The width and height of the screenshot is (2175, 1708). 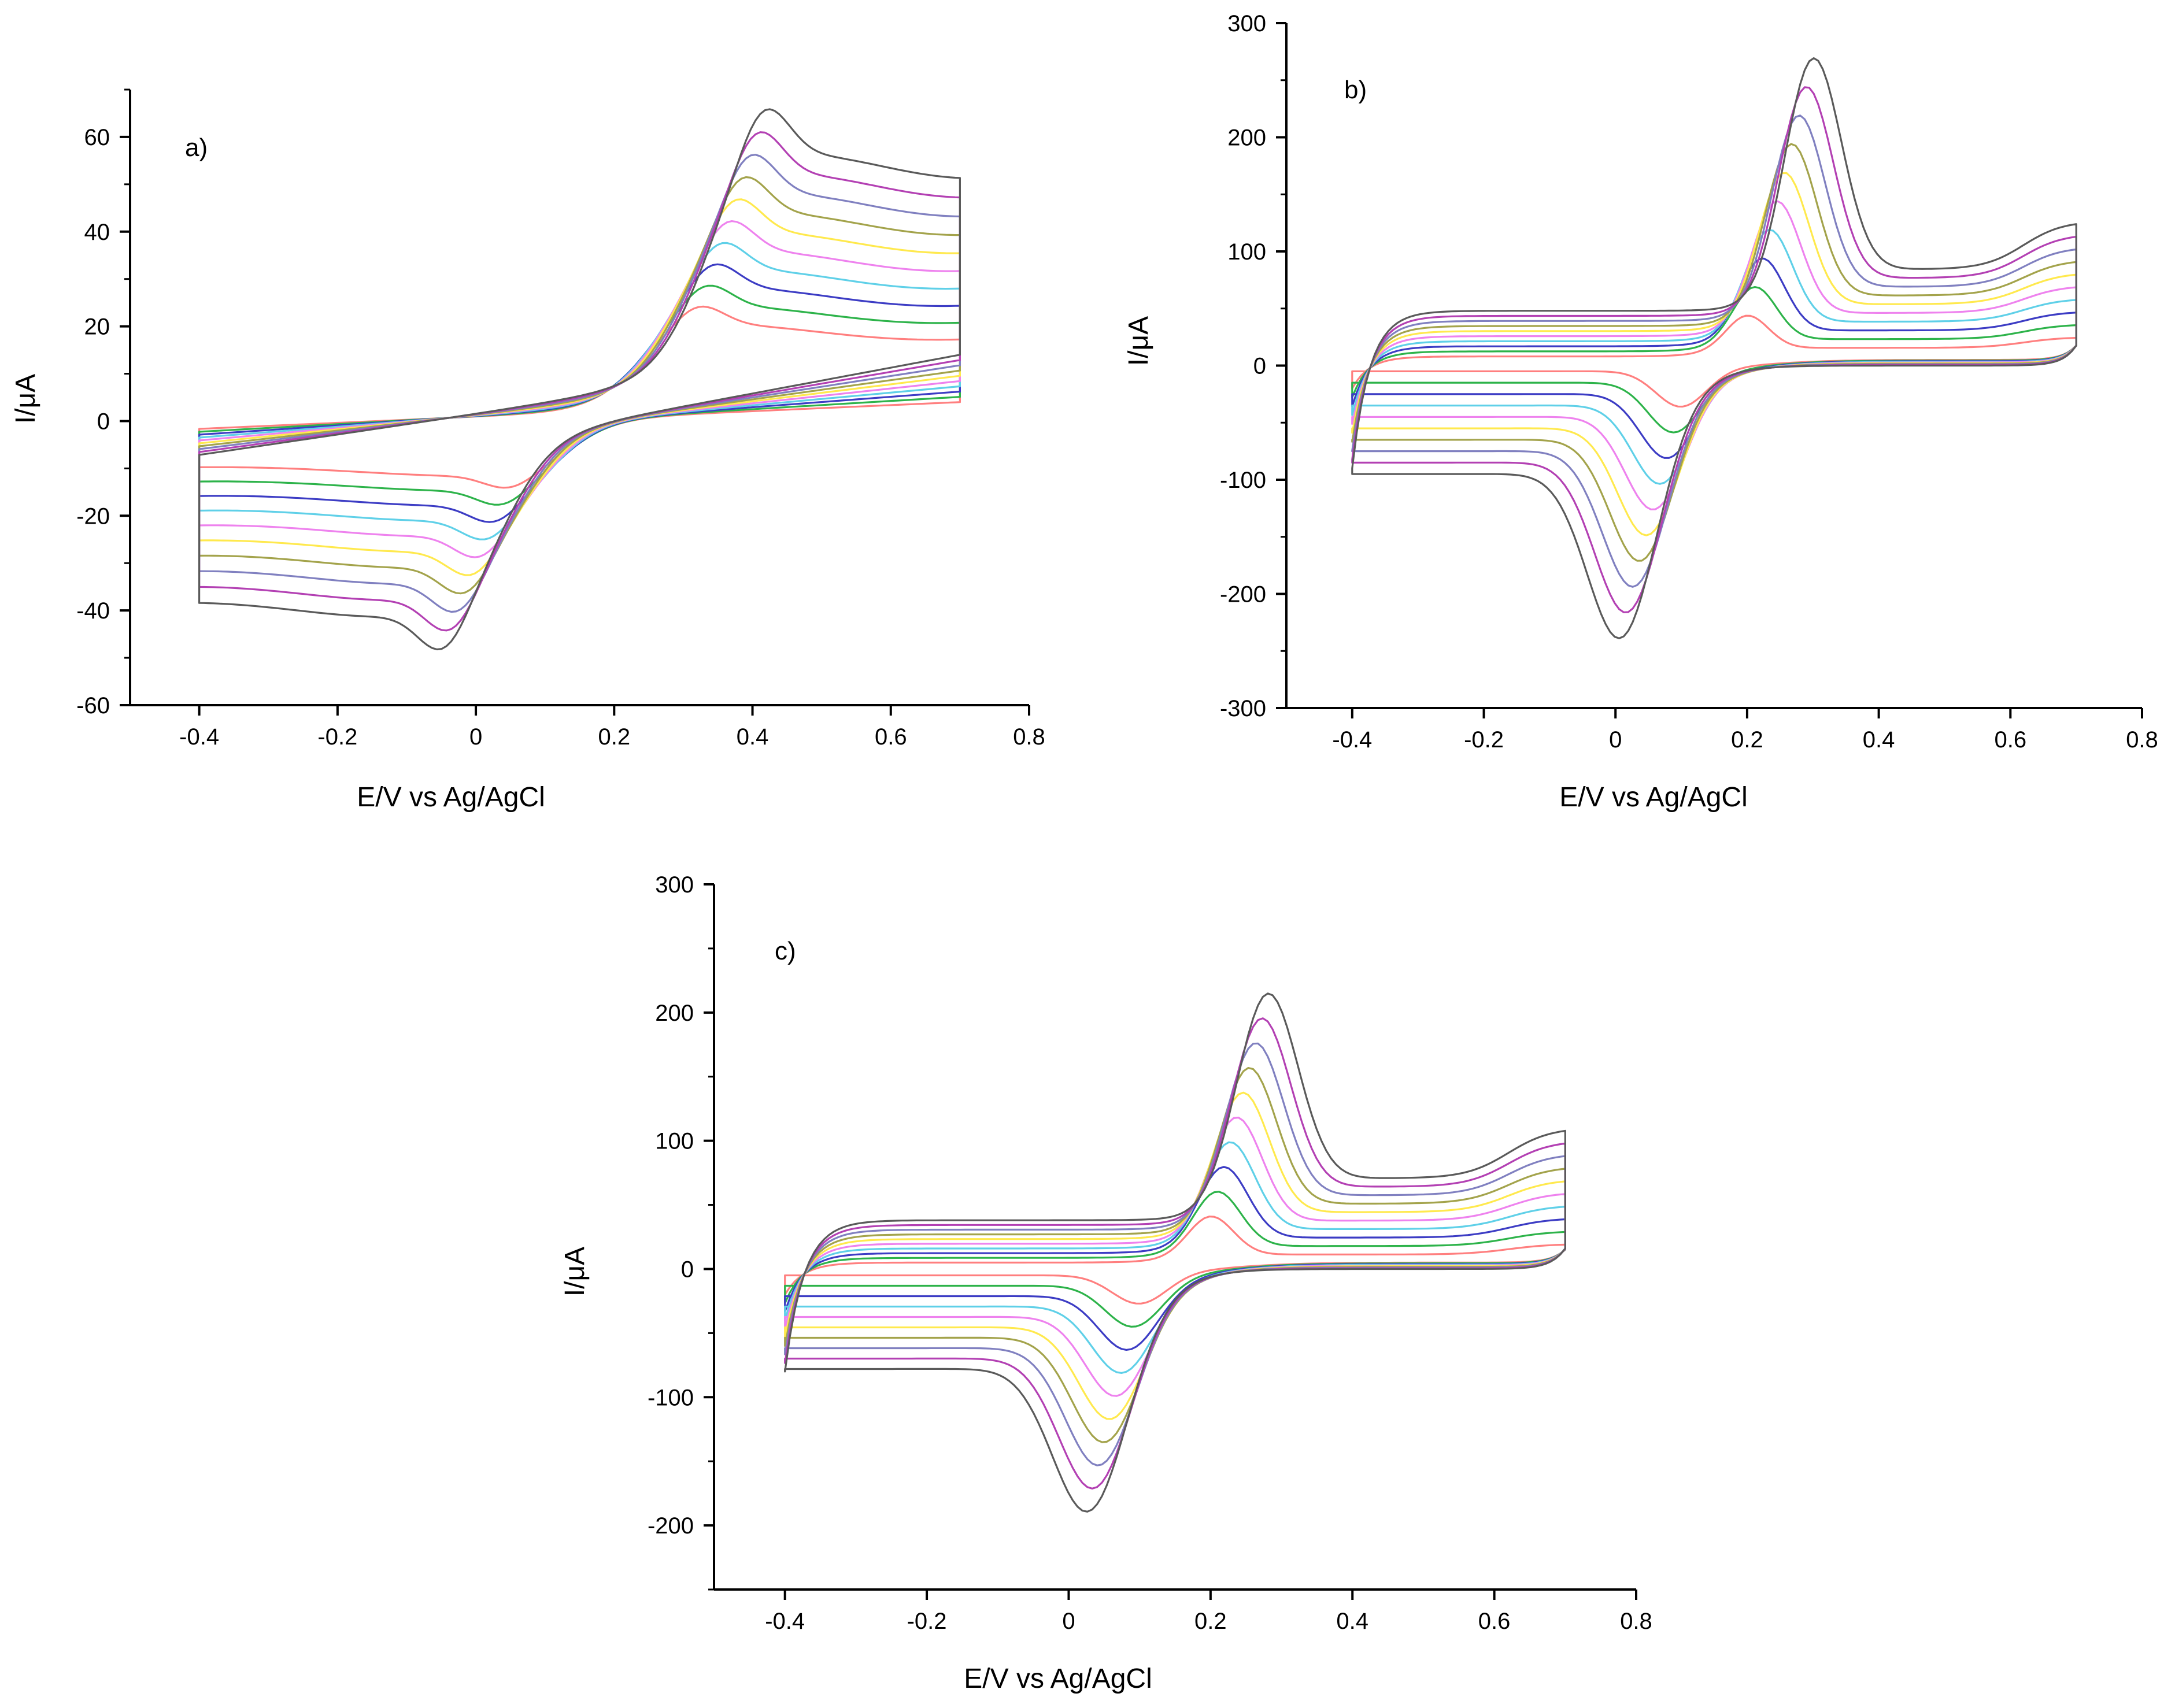 I want to click on panel-a-label: a), so click(x=196, y=148).